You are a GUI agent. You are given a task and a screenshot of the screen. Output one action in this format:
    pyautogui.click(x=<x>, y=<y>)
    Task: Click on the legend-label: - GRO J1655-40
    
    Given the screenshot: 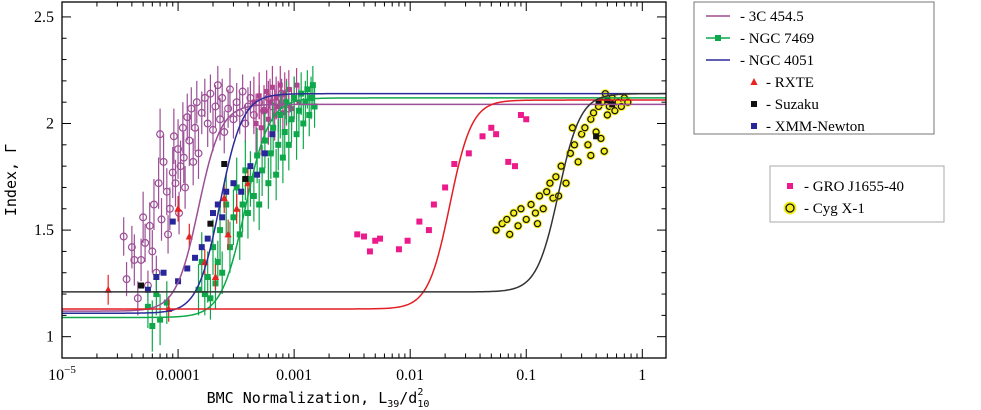 What is the action you would take?
    pyautogui.click(x=854, y=187)
    